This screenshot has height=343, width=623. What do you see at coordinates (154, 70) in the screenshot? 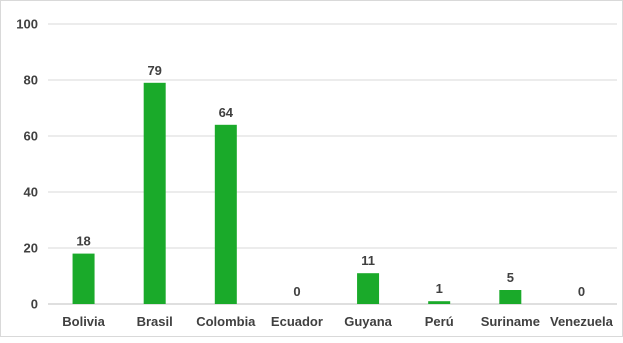
I see `data-label-brasil: 79` at bounding box center [154, 70].